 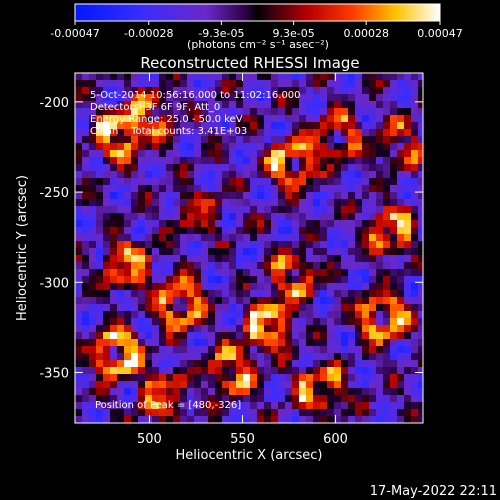 What do you see at coordinates (54, 193) in the screenshot?
I see `y-tick-label: -250` at bounding box center [54, 193].